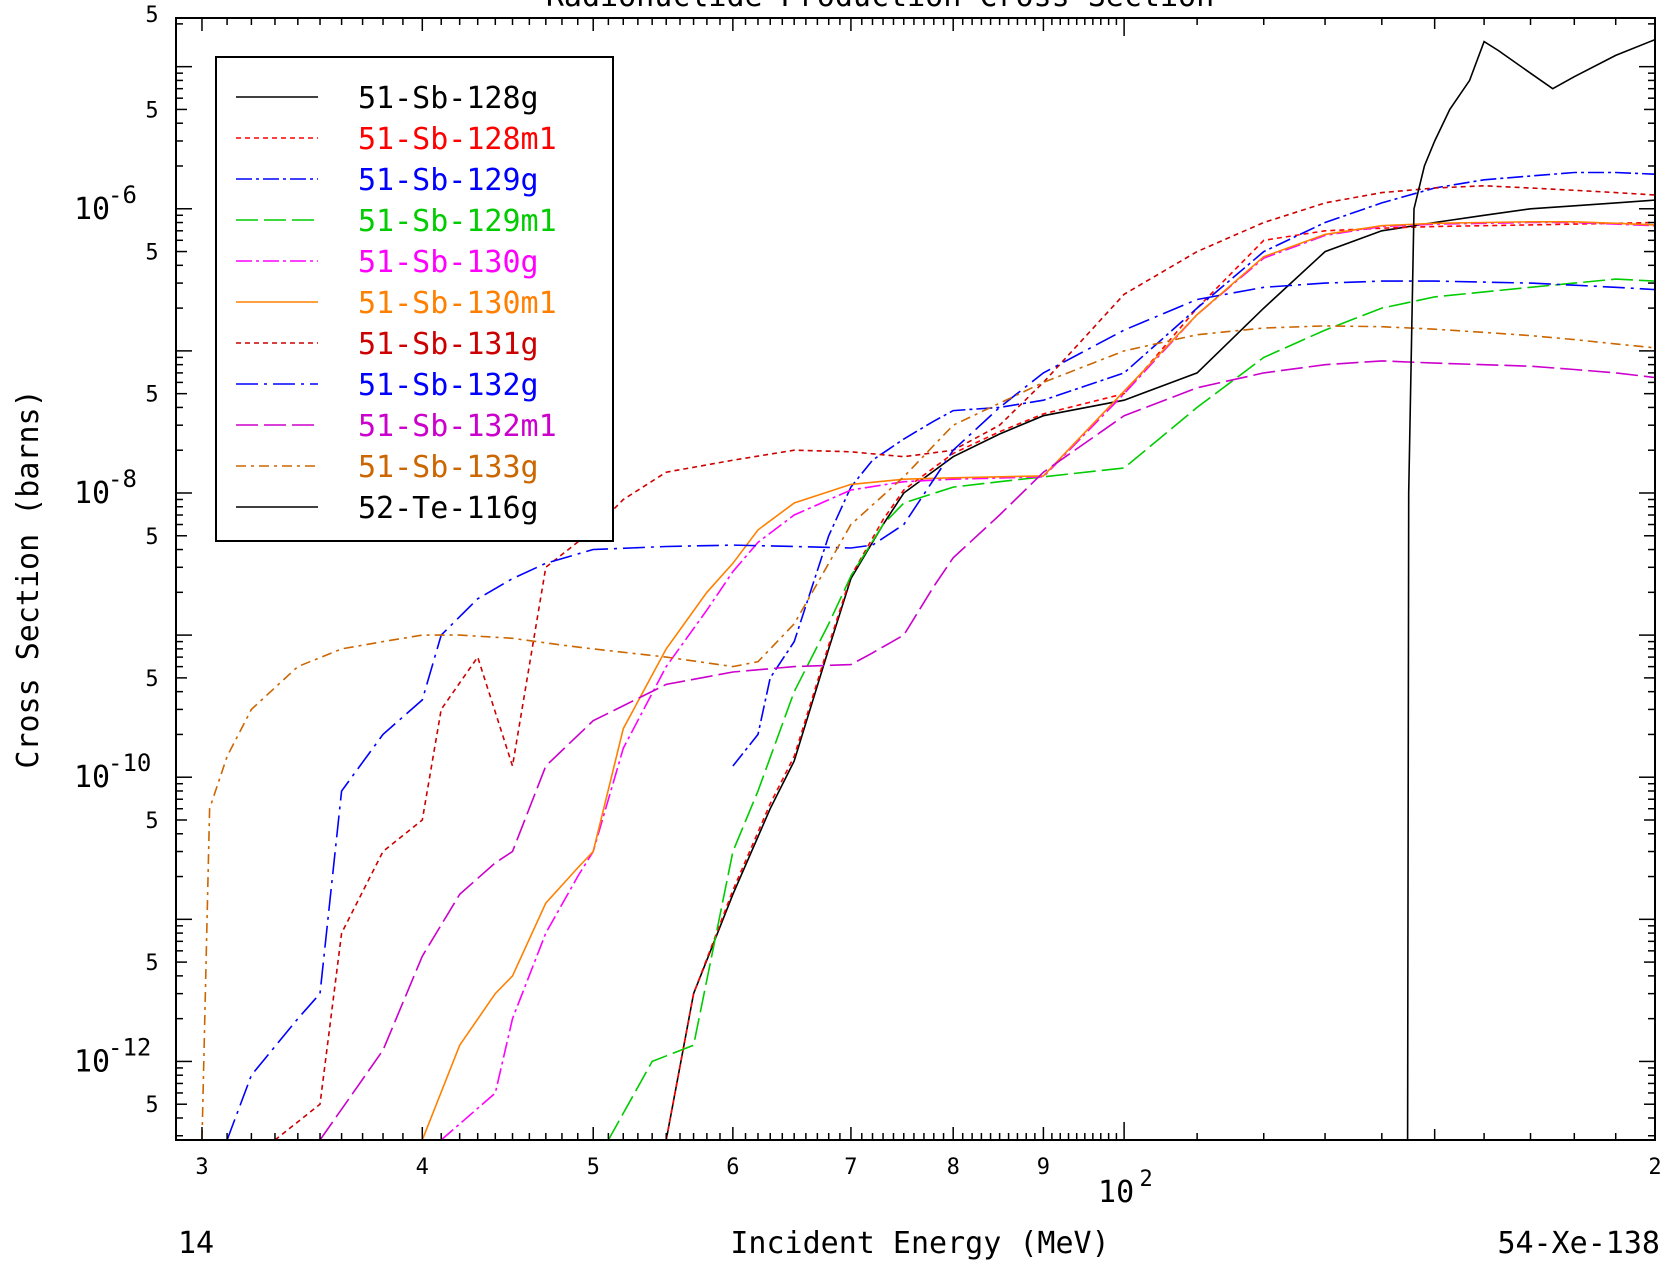 The height and width of the screenshot is (1264, 1665). Describe the element at coordinates (122, 479) in the screenshot. I see `y-decade-exp: -8` at that location.